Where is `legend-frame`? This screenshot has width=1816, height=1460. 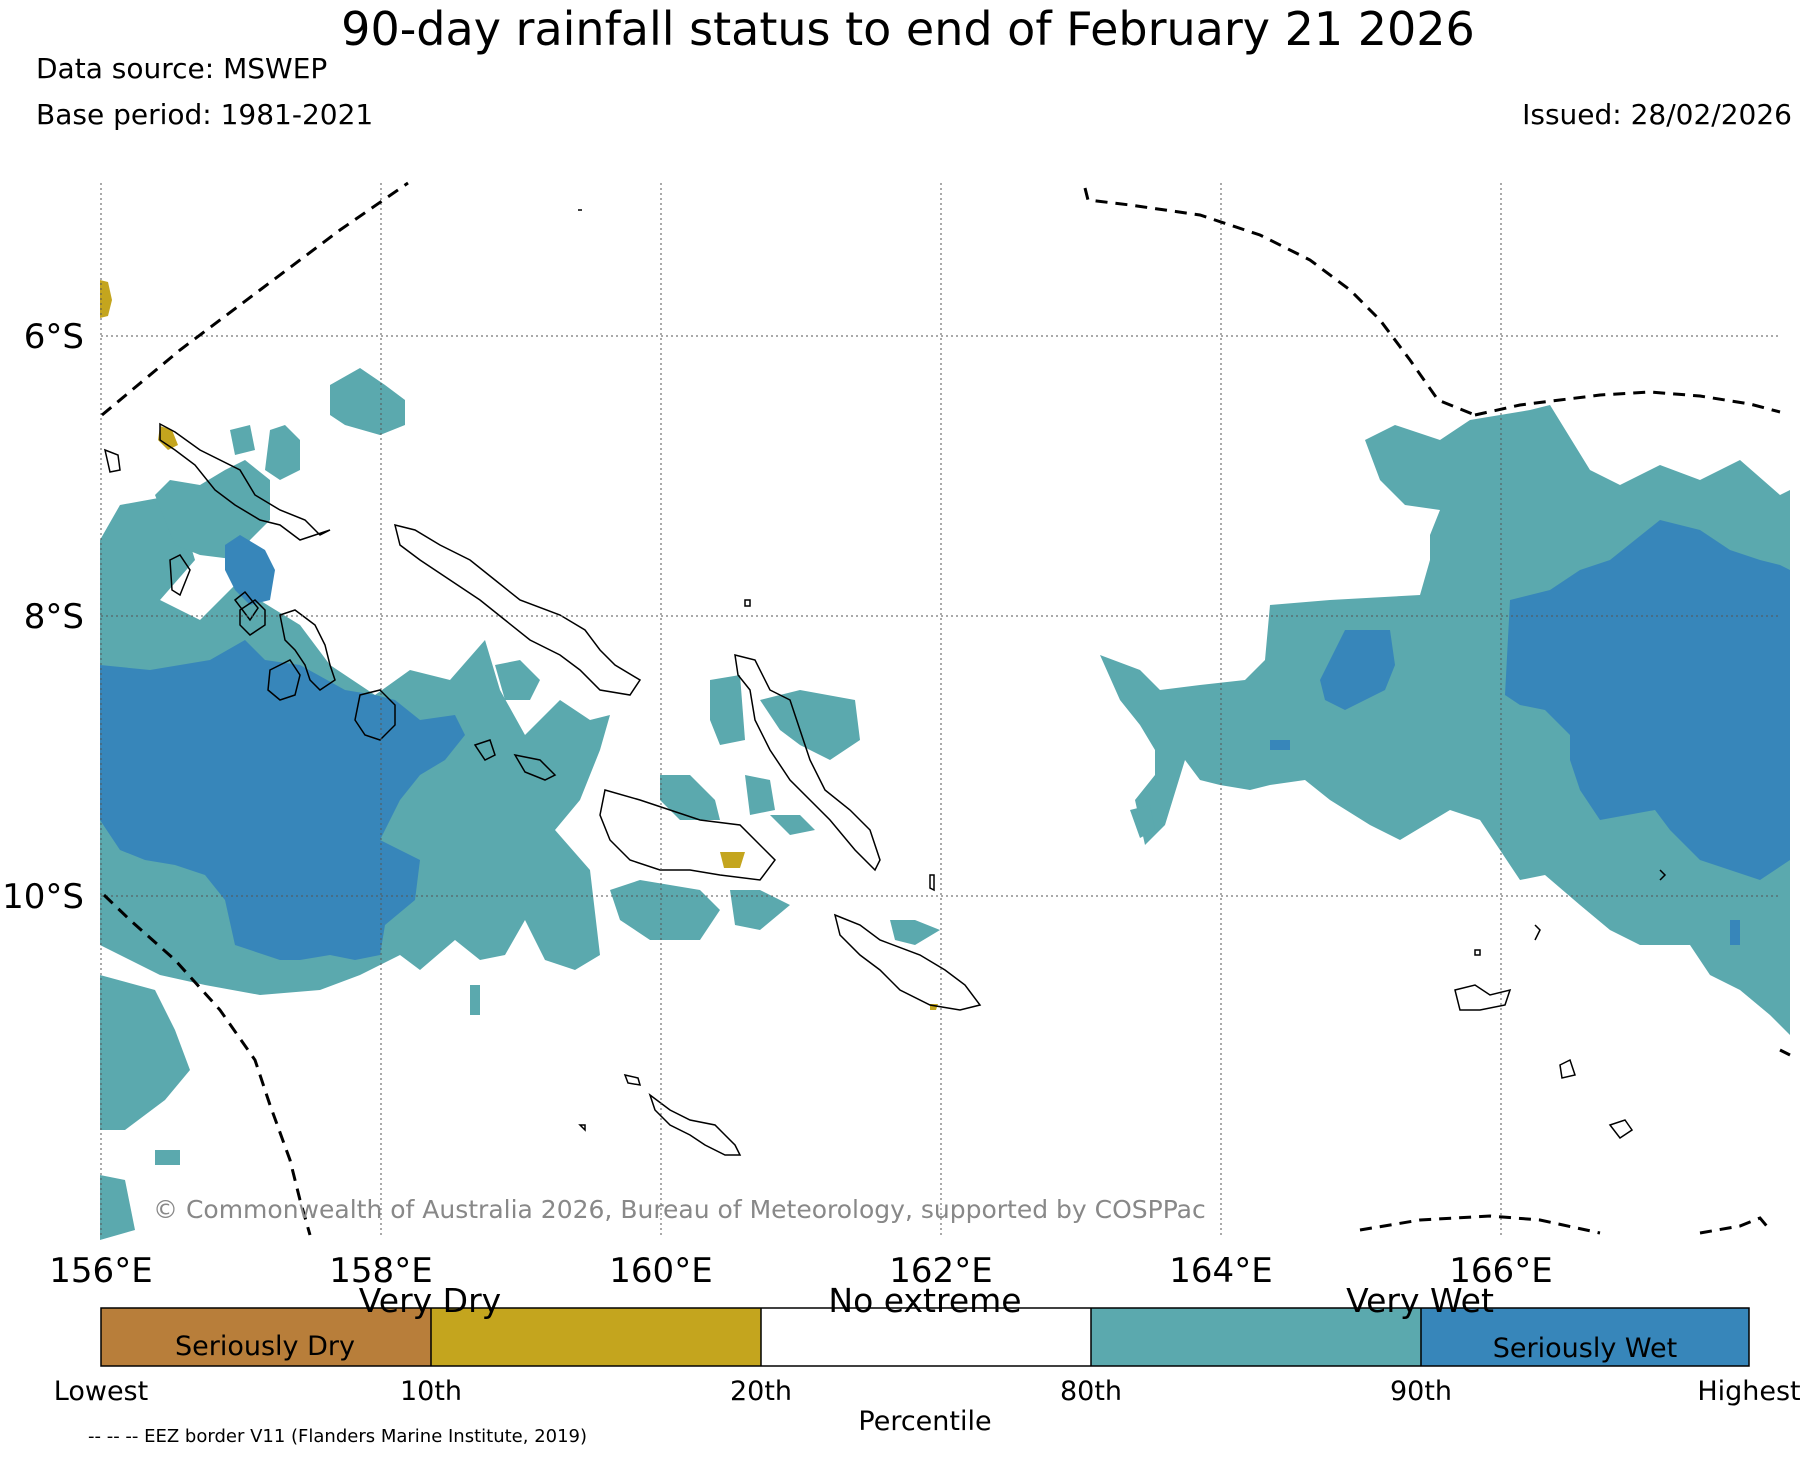
legend-frame is located at coordinates (925, 1337).